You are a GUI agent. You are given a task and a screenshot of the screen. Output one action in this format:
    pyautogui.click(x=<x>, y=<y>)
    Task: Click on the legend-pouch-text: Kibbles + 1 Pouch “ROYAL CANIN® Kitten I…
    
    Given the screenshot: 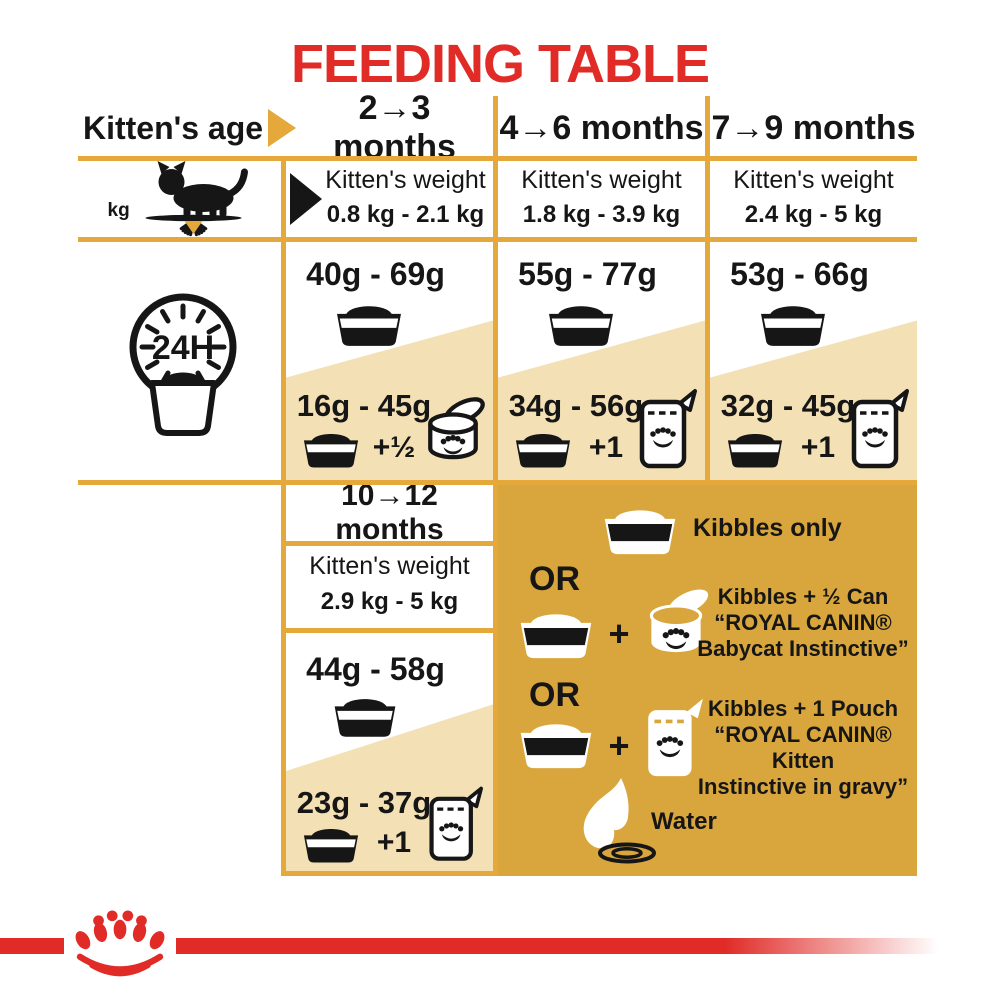 What is the action you would take?
    pyautogui.click(x=803, y=747)
    